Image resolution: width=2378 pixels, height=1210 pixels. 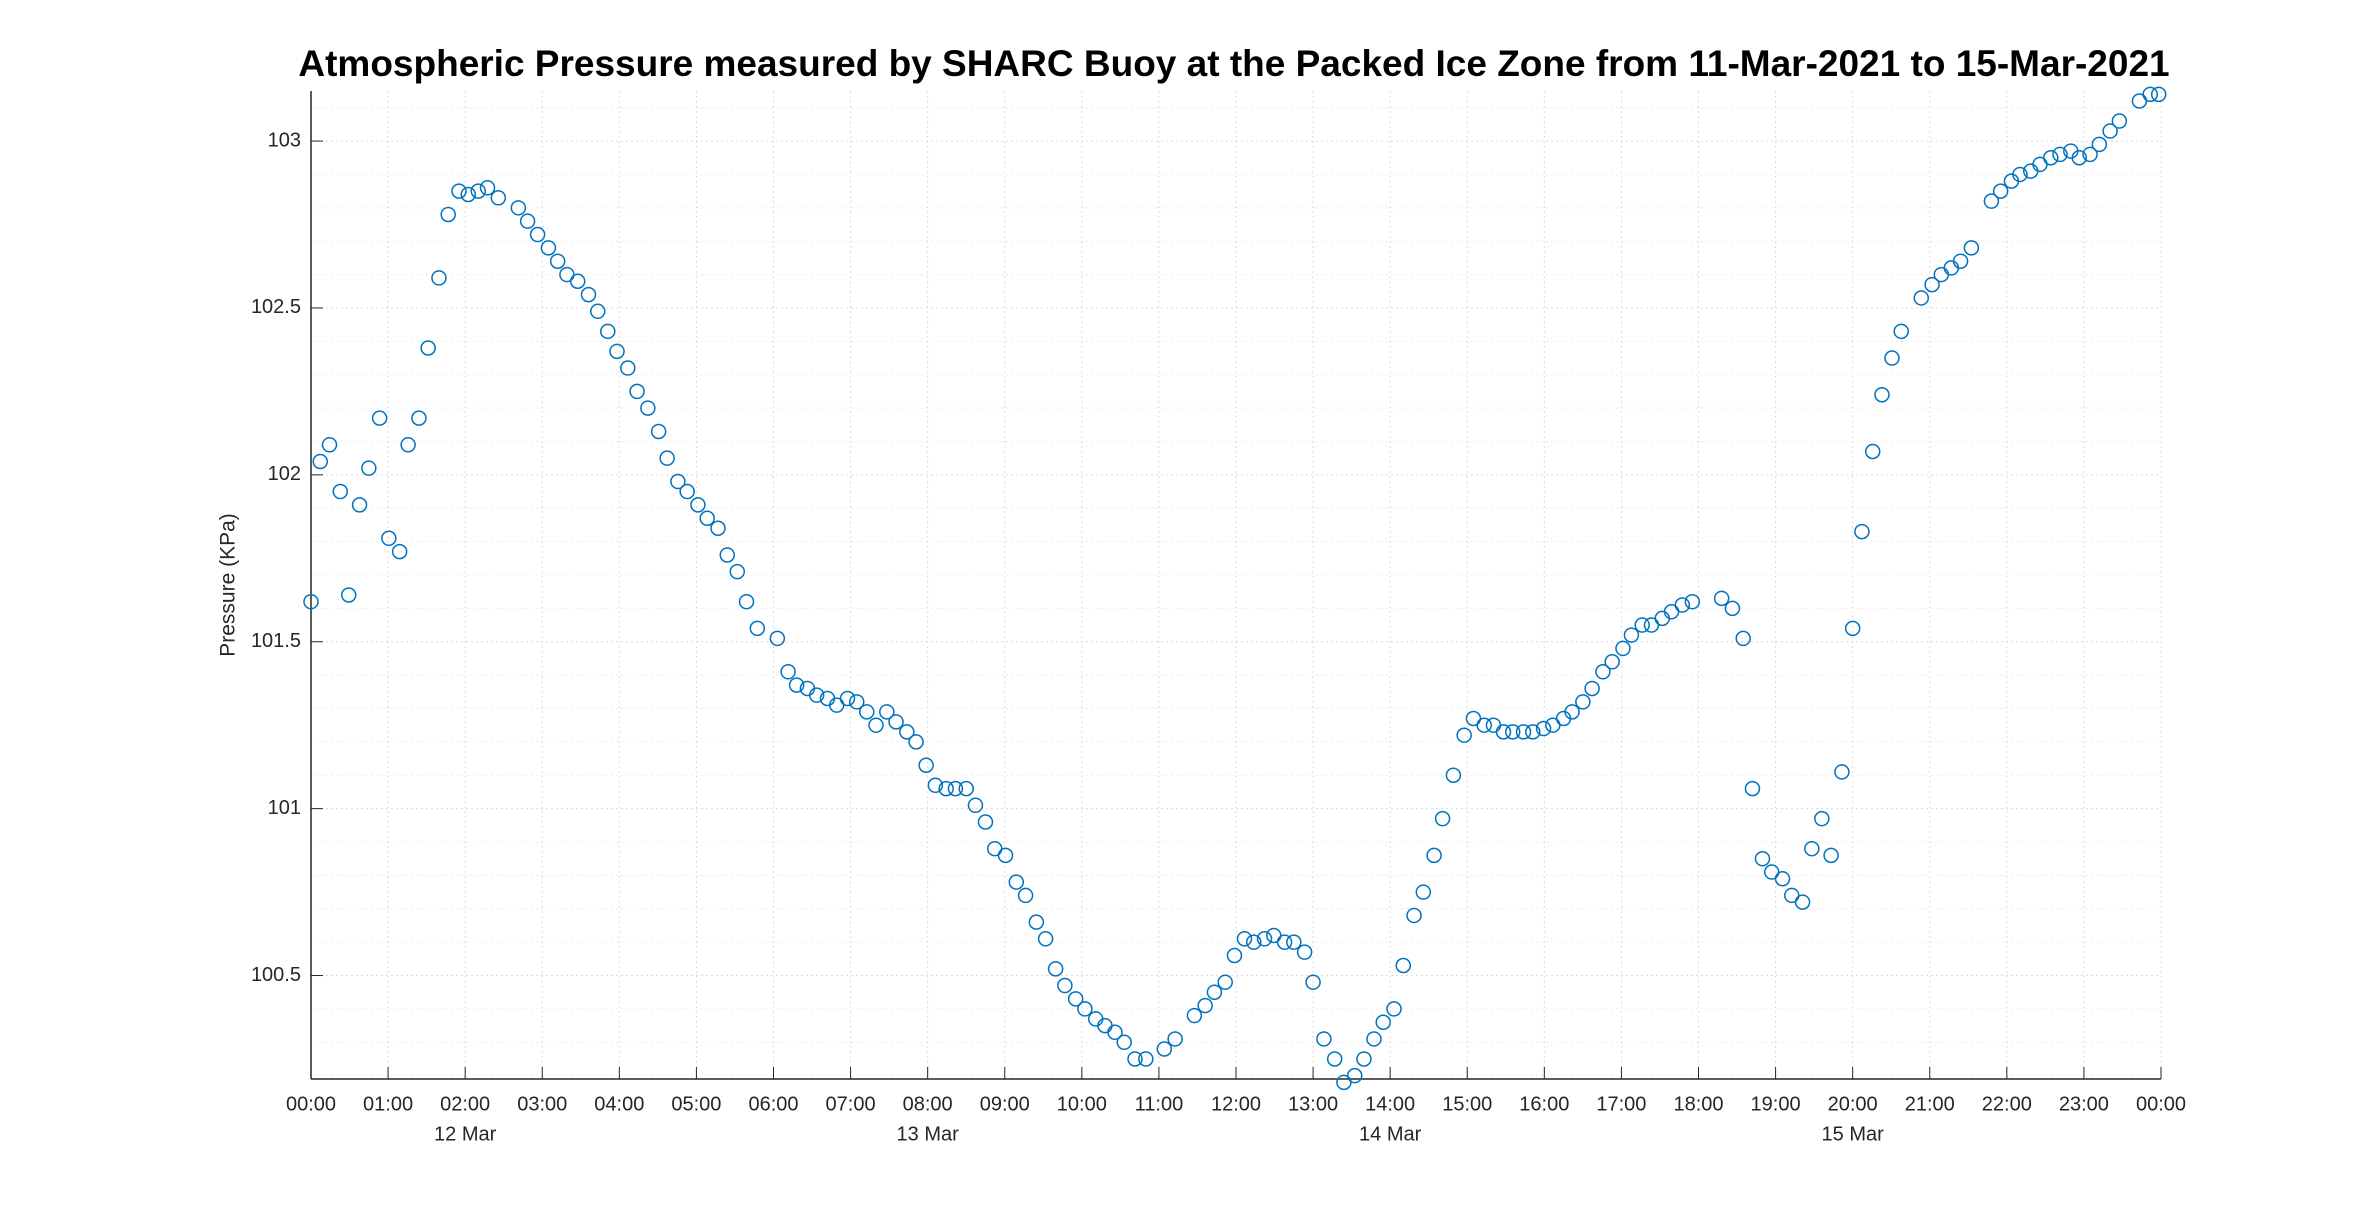 What do you see at coordinates (1236, 1104) in the screenshot?
I see `x-tick-label: 12:00` at bounding box center [1236, 1104].